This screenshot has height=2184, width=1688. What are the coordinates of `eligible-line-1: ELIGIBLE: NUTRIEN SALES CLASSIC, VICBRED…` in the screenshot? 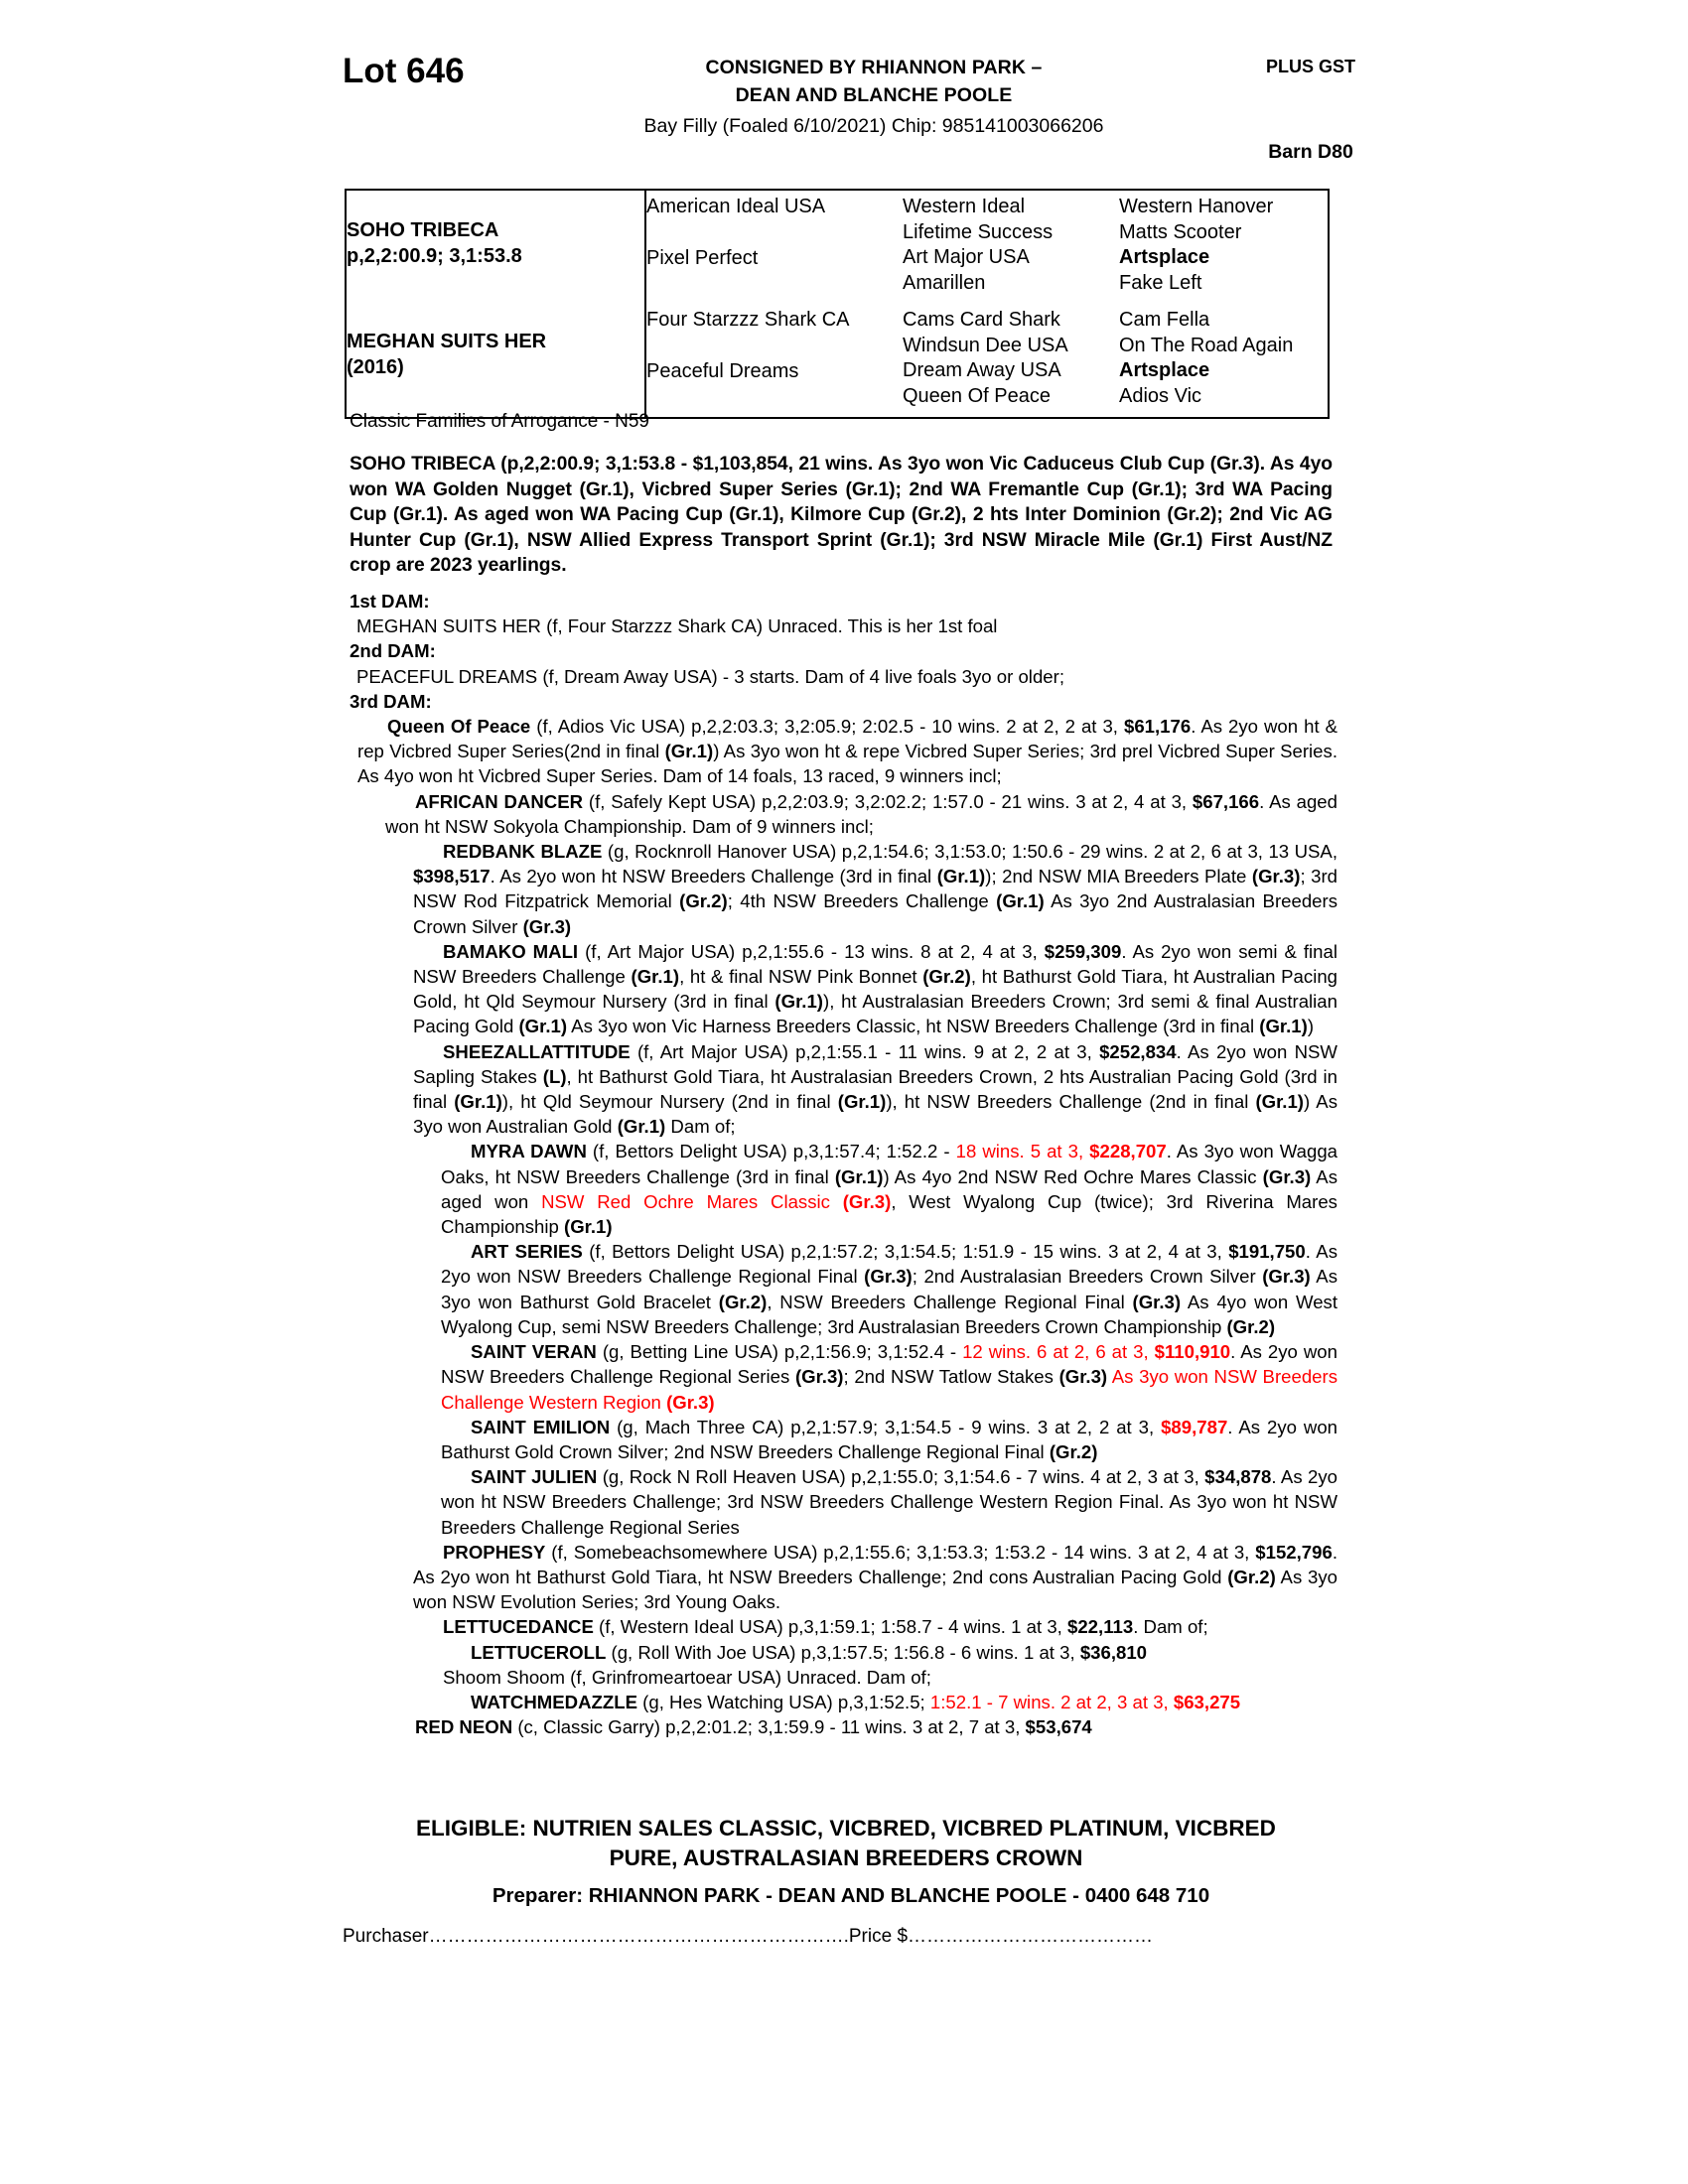 It's located at (846, 1828).